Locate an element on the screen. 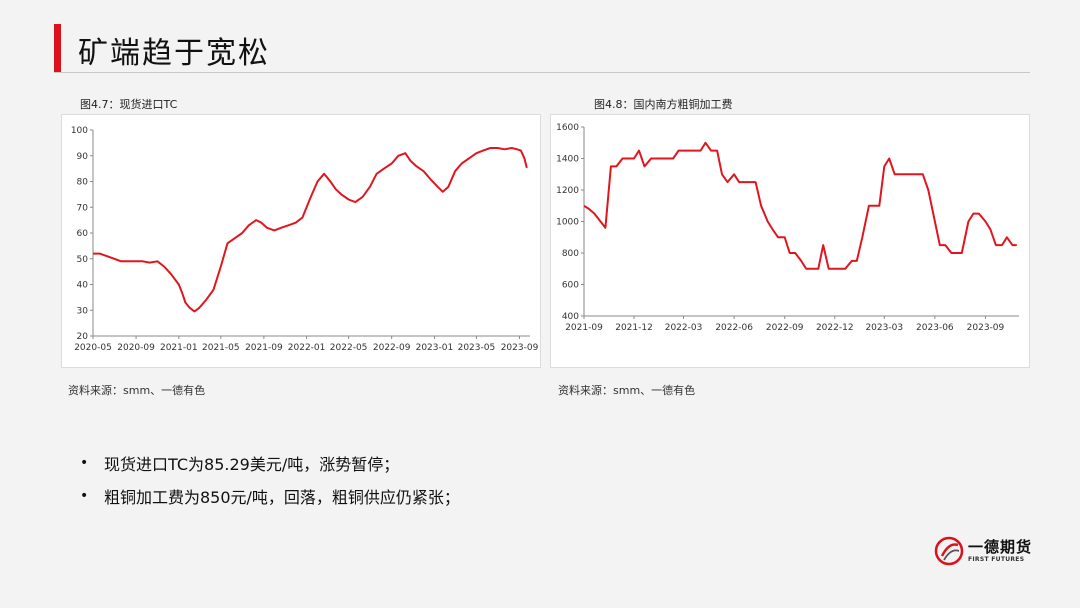  fee-y-tick-label: 1200 is located at coordinates (567, 191).